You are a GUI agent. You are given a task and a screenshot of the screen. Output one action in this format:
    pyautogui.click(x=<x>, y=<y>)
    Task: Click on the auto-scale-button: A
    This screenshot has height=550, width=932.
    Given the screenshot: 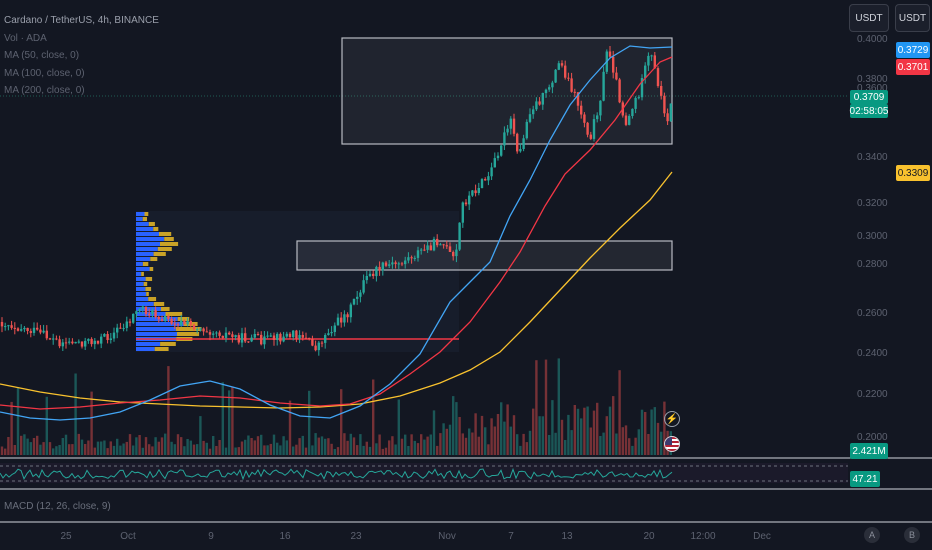 What is the action you would take?
    pyautogui.click(x=872, y=535)
    